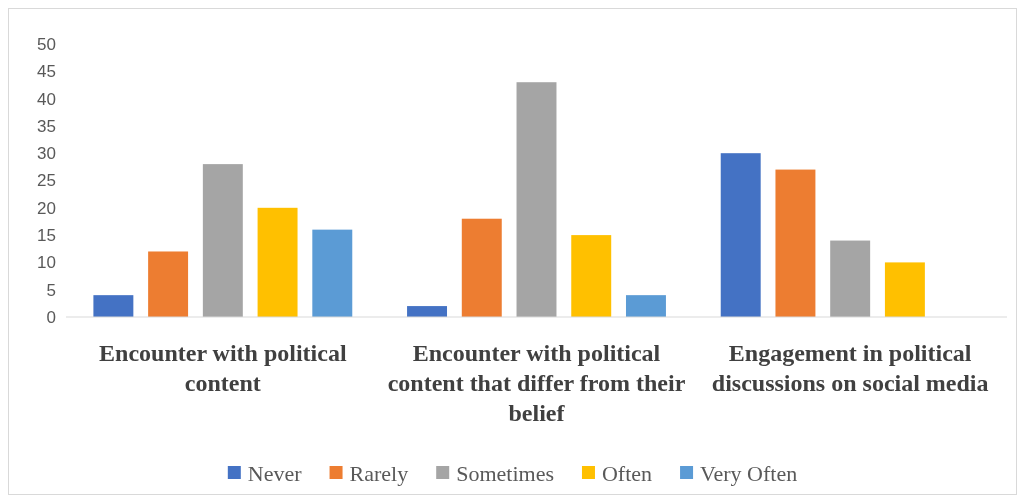  What do you see at coordinates (46, 72) in the screenshot?
I see `y-tick-label: 45` at bounding box center [46, 72].